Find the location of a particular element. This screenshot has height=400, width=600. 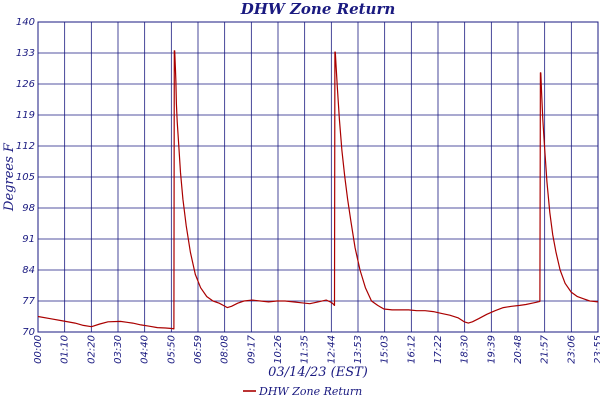

y-tick-label: 119 is located at coordinates (25, 115).